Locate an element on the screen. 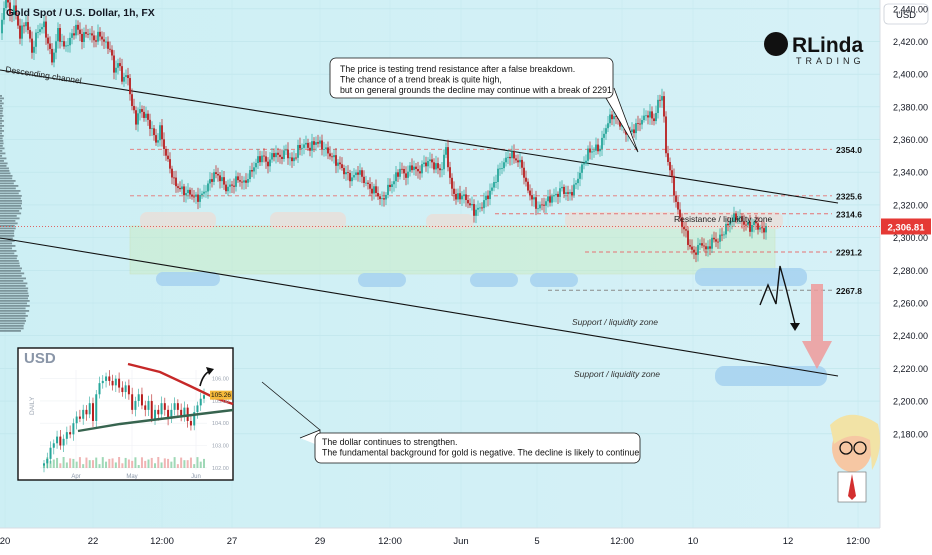  symbol-title: Gold Spot / U.S. Dollar, 1h, FX is located at coordinates (80, 13).